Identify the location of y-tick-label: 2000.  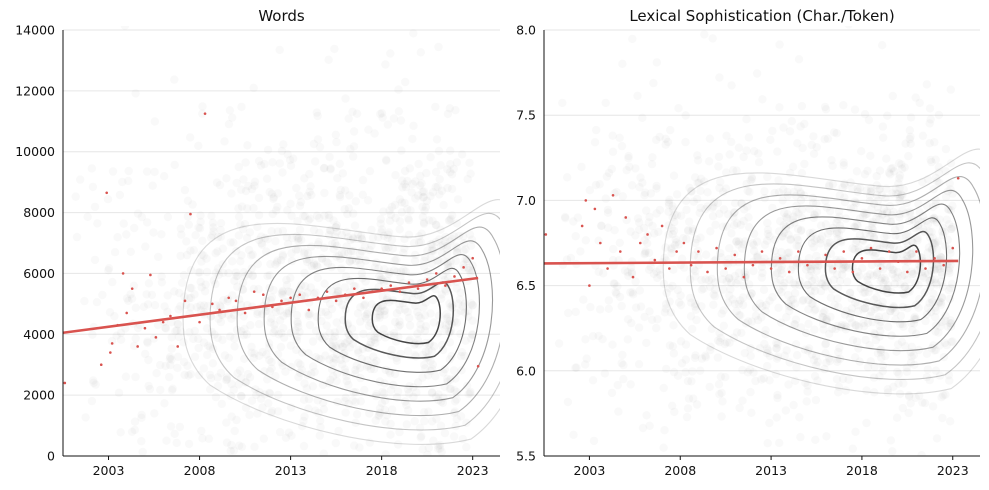
(39, 395).